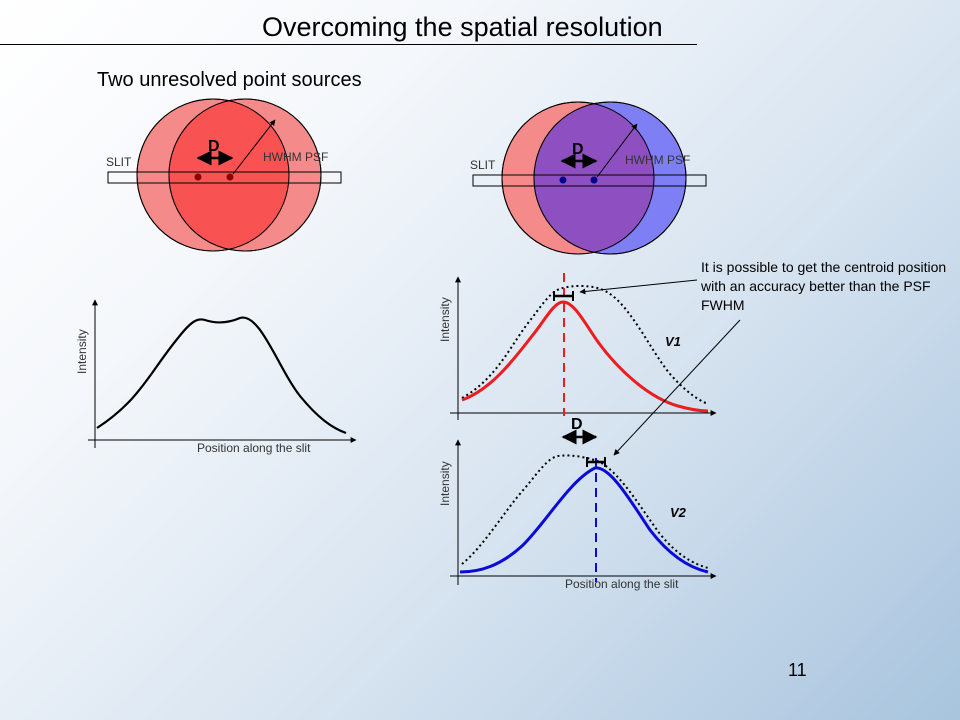  I want to click on slide-subtitle: Two unresolved point sources, so click(229, 80).